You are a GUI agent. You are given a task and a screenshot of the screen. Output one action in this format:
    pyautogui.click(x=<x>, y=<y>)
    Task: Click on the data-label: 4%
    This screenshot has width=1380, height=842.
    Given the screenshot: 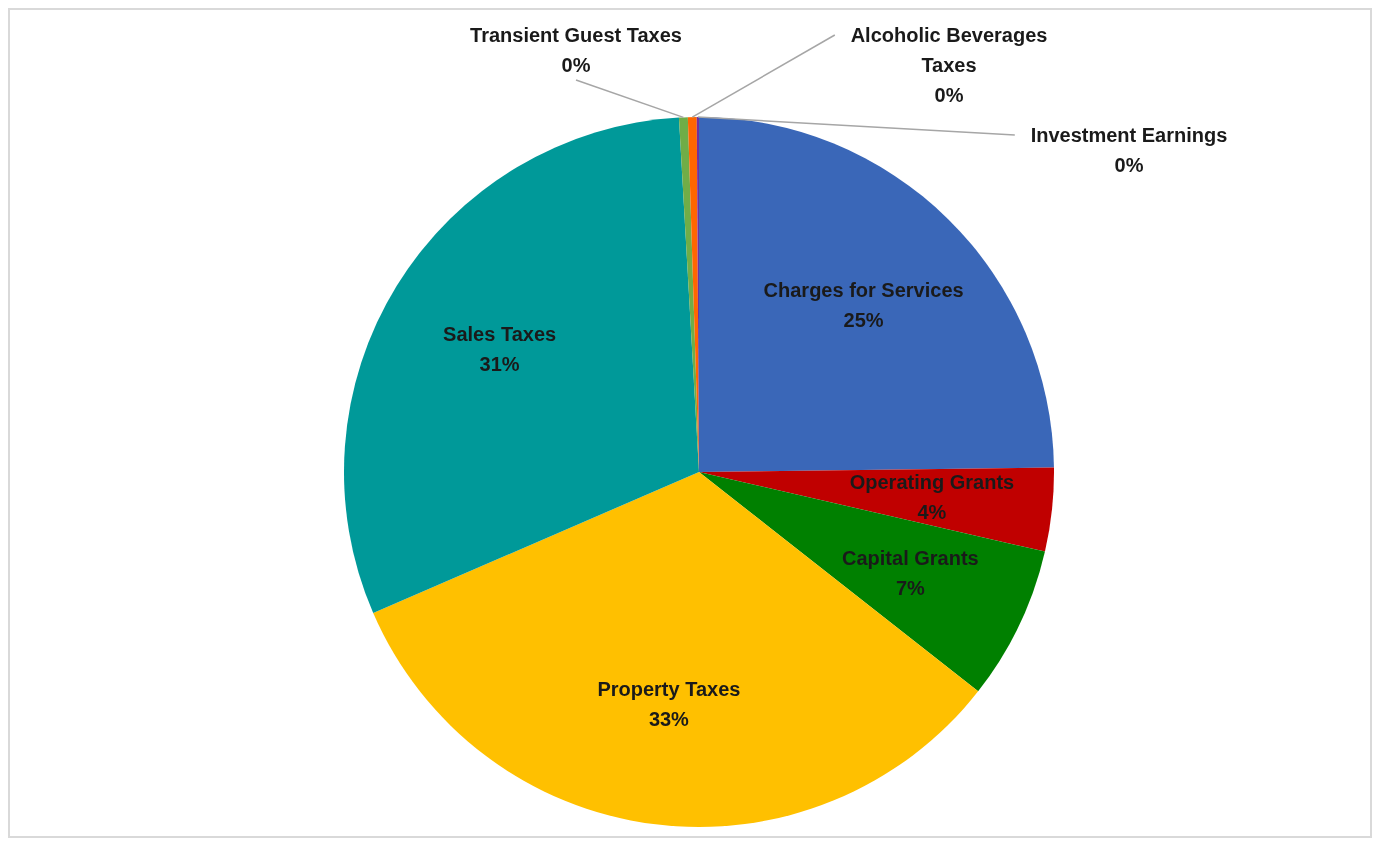 What is the action you would take?
    pyautogui.click(x=932, y=511)
    